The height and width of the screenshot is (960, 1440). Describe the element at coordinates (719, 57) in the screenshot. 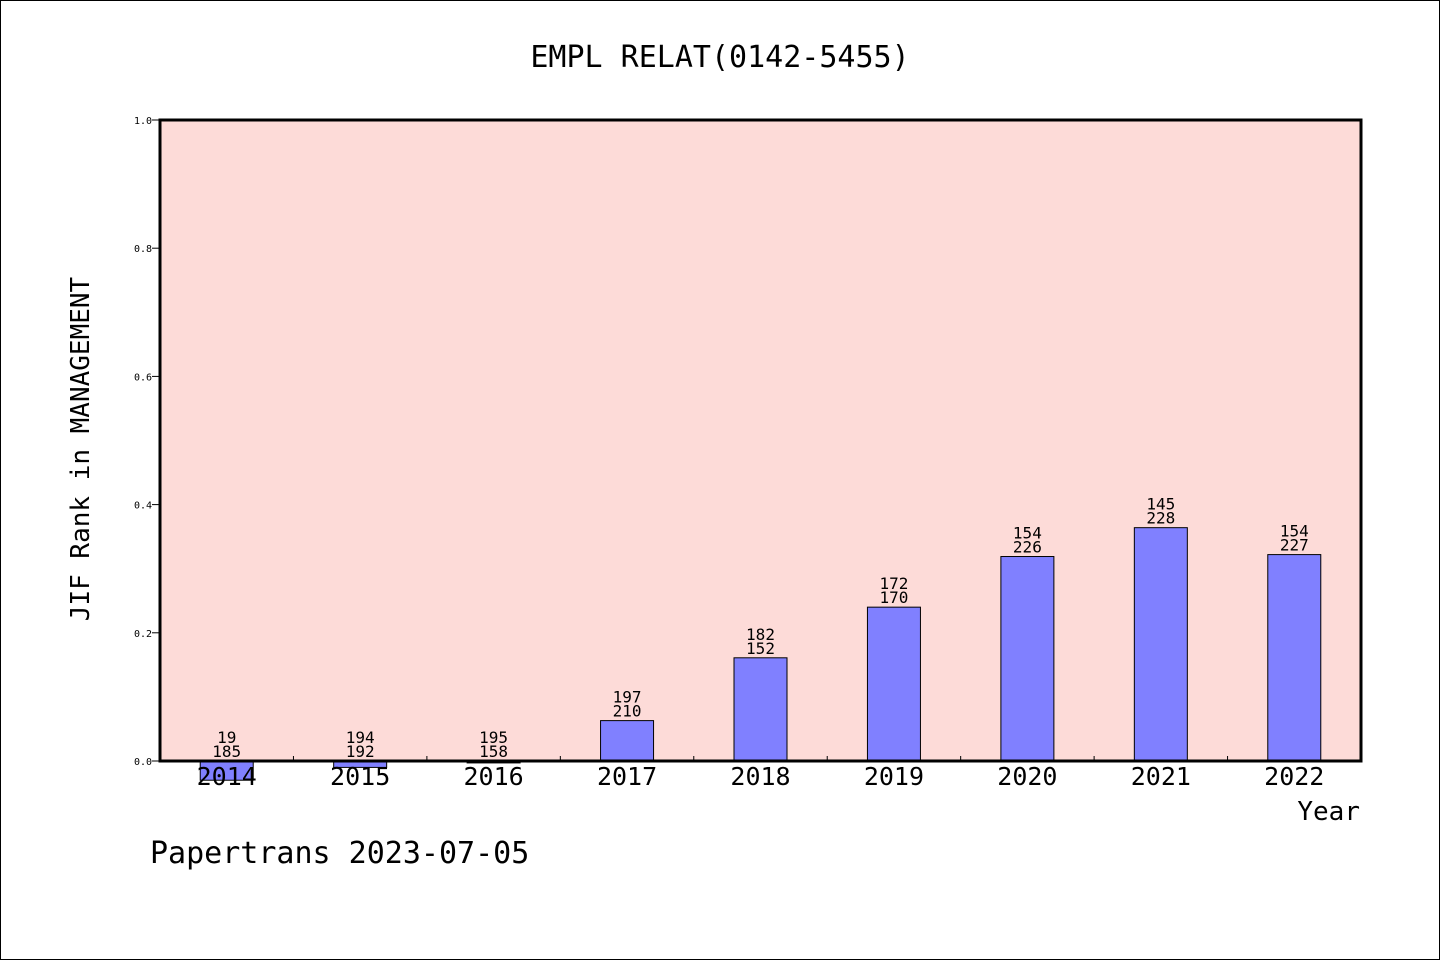

I see `chart-title: EMPL RELAT(0142-5455)` at that location.